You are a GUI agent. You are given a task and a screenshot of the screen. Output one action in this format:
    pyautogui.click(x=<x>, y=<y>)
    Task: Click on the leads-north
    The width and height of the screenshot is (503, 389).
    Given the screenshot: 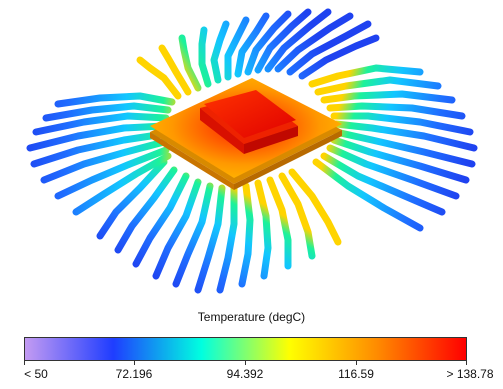 What is the action you would take?
    pyautogui.click(x=258, y=54)
    